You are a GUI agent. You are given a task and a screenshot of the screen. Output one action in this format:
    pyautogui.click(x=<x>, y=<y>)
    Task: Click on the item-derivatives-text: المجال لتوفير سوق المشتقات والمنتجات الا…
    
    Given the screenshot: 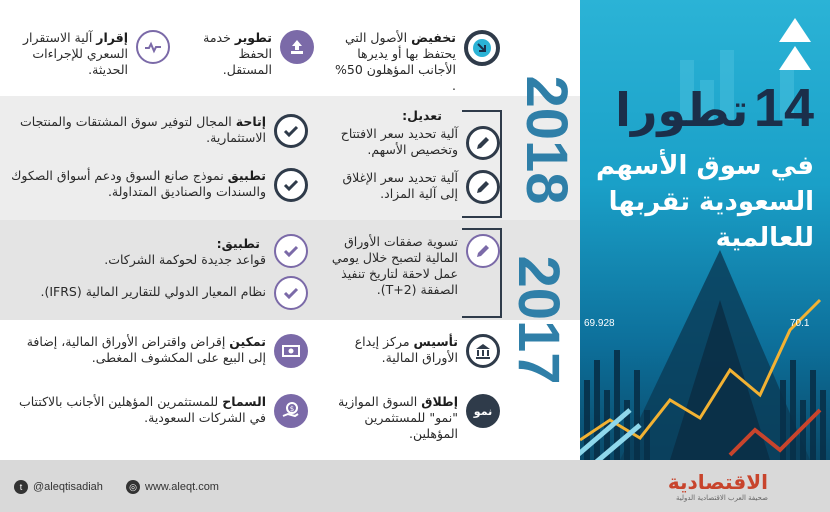 What is the action you would take?
    pyautogui.click(x=143, y=129)
    